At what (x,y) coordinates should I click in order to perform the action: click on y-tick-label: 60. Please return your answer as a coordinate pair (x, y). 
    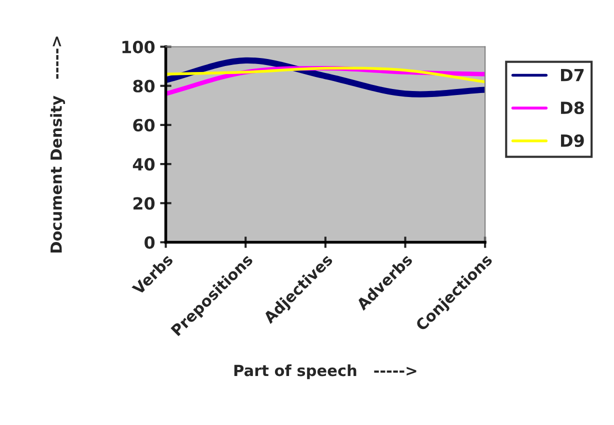
    Looking at the image, I should click on (144, 125).